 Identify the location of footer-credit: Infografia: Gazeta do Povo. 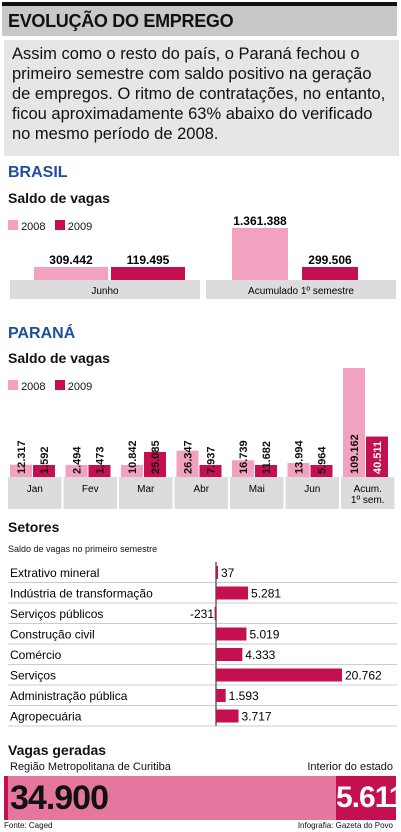
(345, 825).